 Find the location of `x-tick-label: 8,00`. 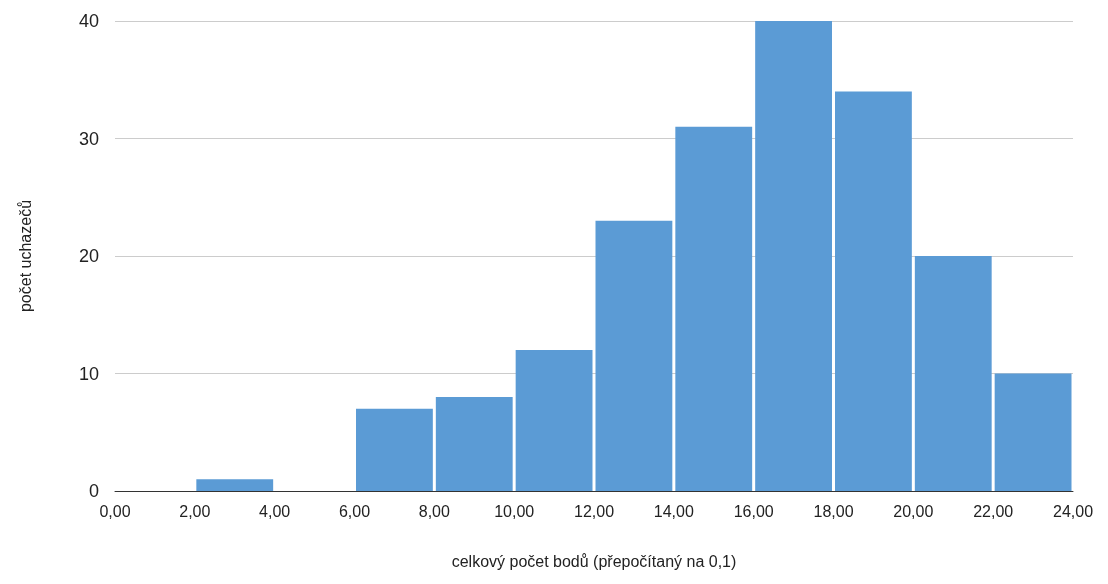

x-tick-label: 8,00 is located at coordinates (434, 511).